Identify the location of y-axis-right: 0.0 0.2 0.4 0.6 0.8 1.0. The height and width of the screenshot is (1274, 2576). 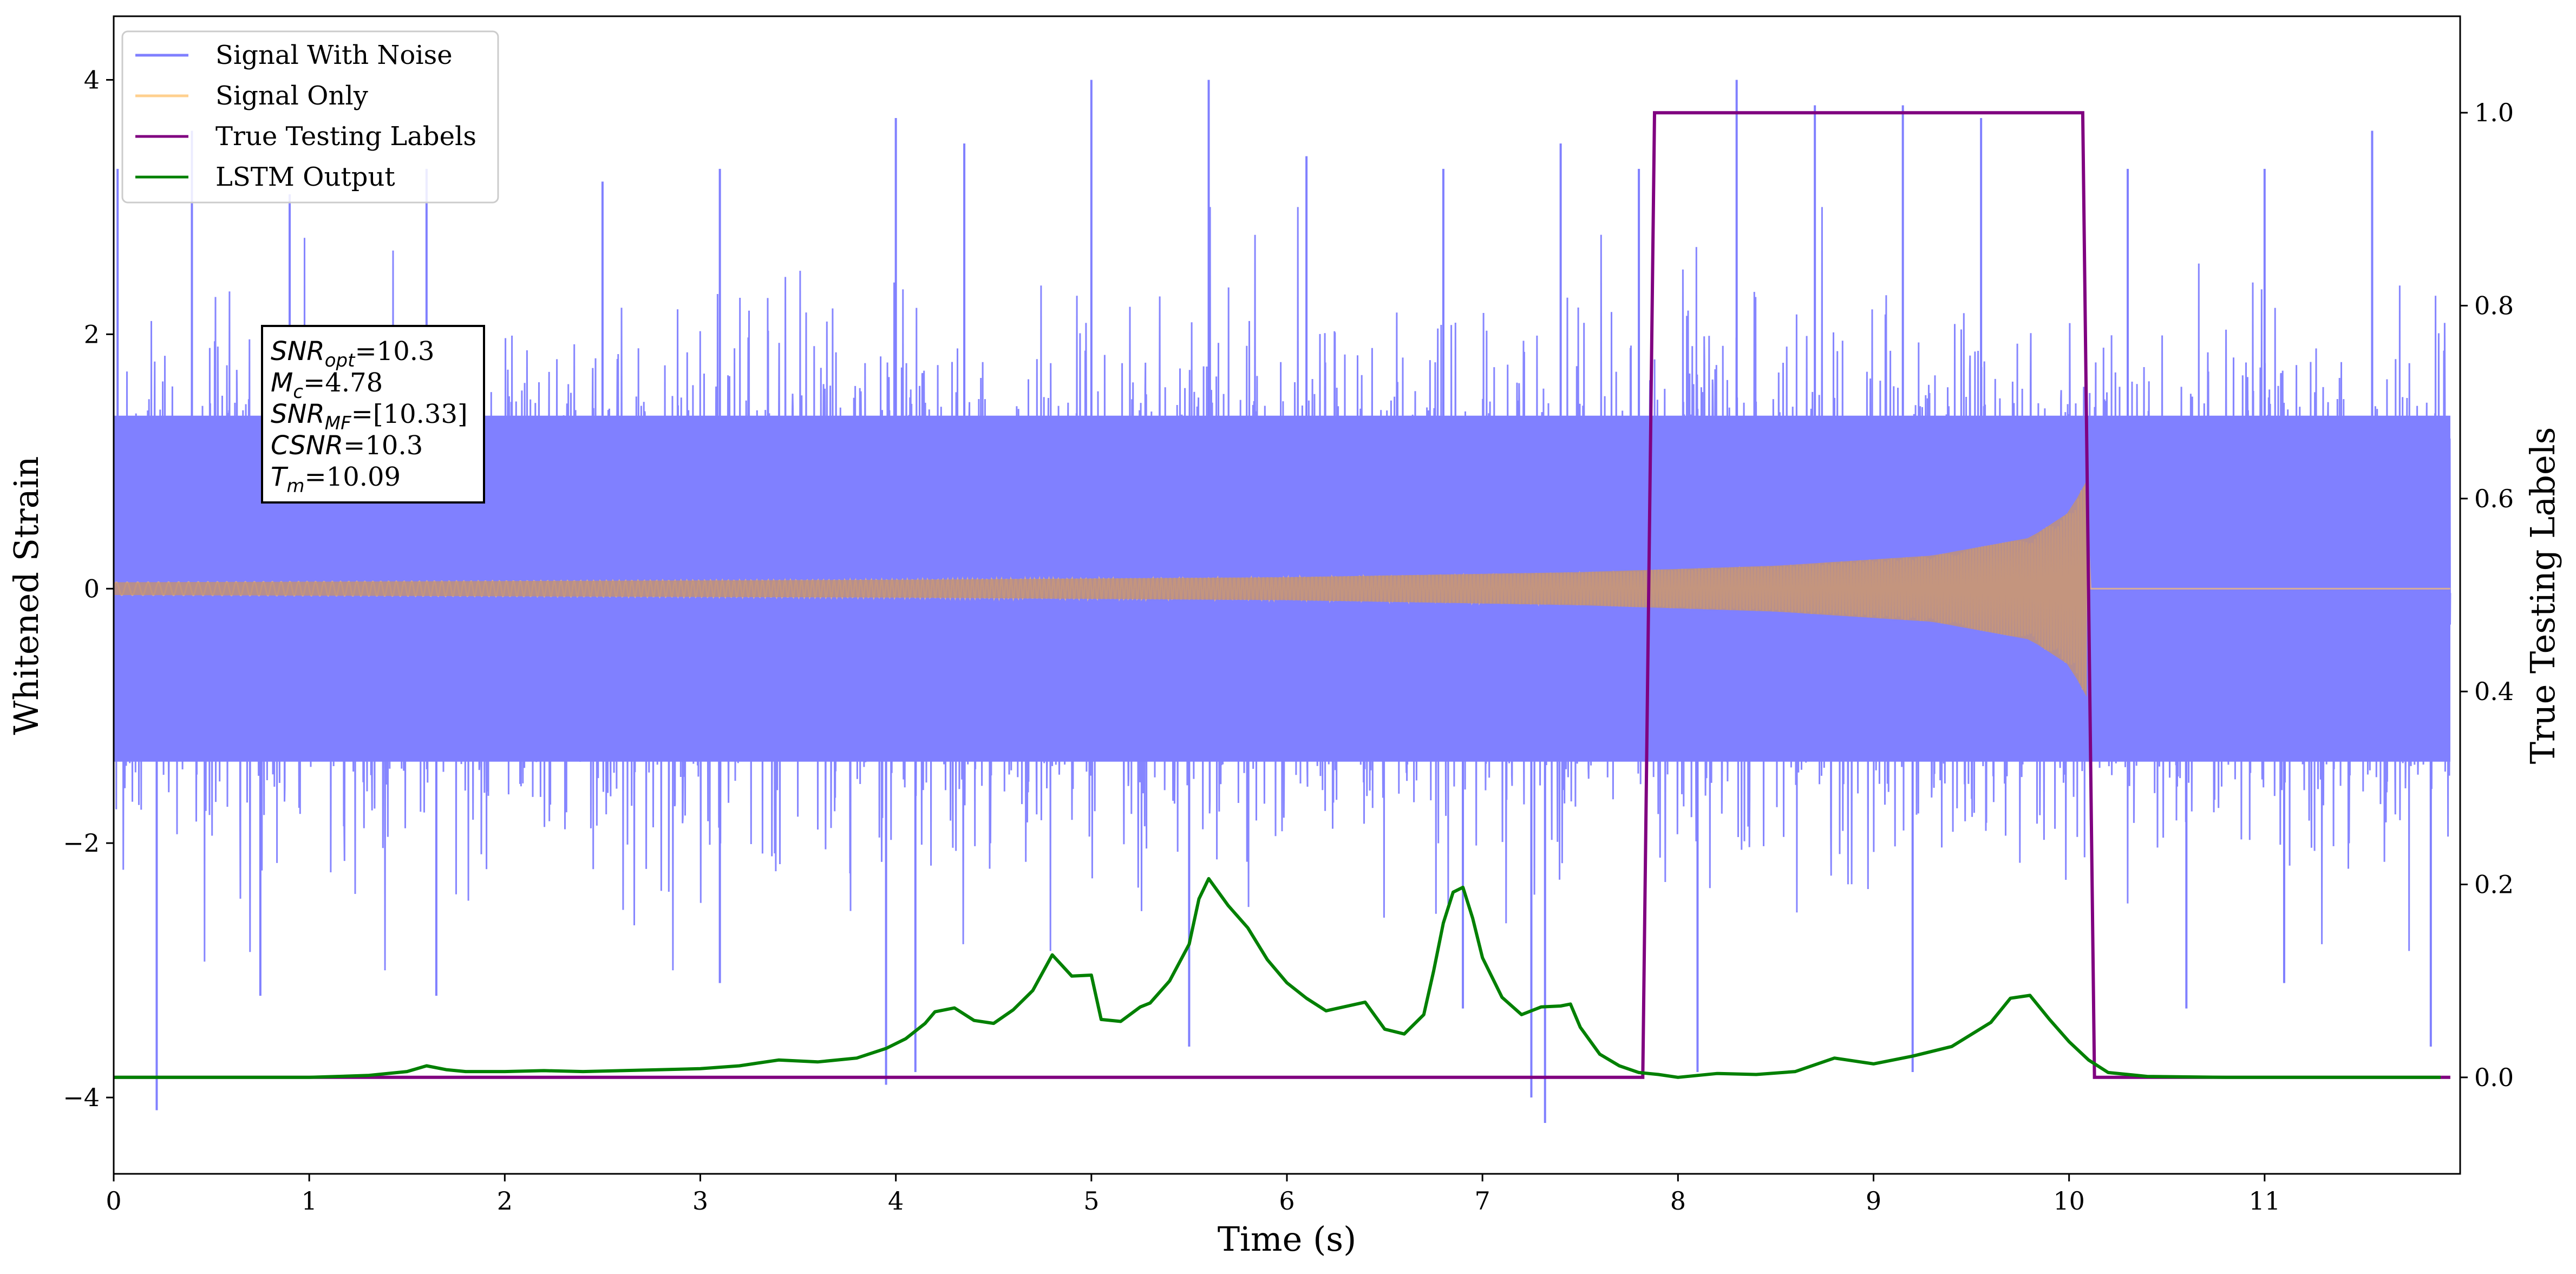
(2487, 595).